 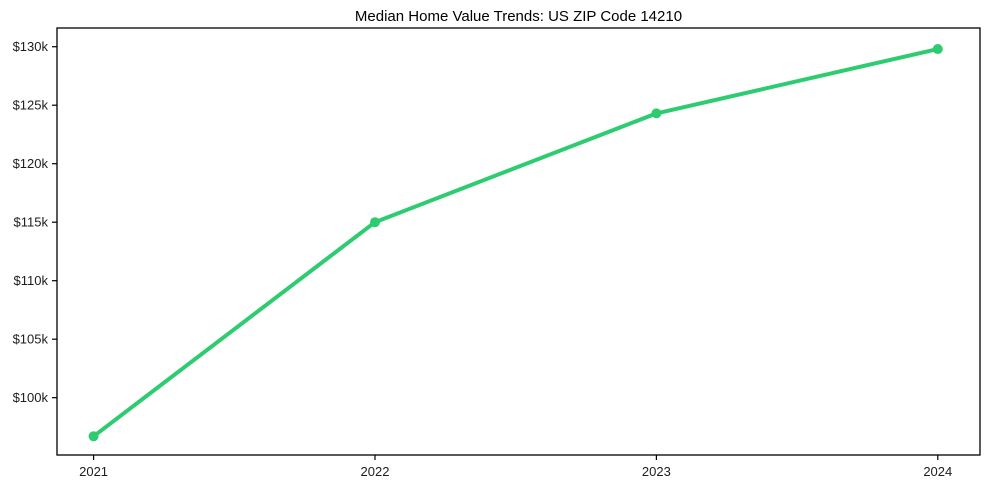 I want to click on data-point-2022, so click(x=374, y=222).